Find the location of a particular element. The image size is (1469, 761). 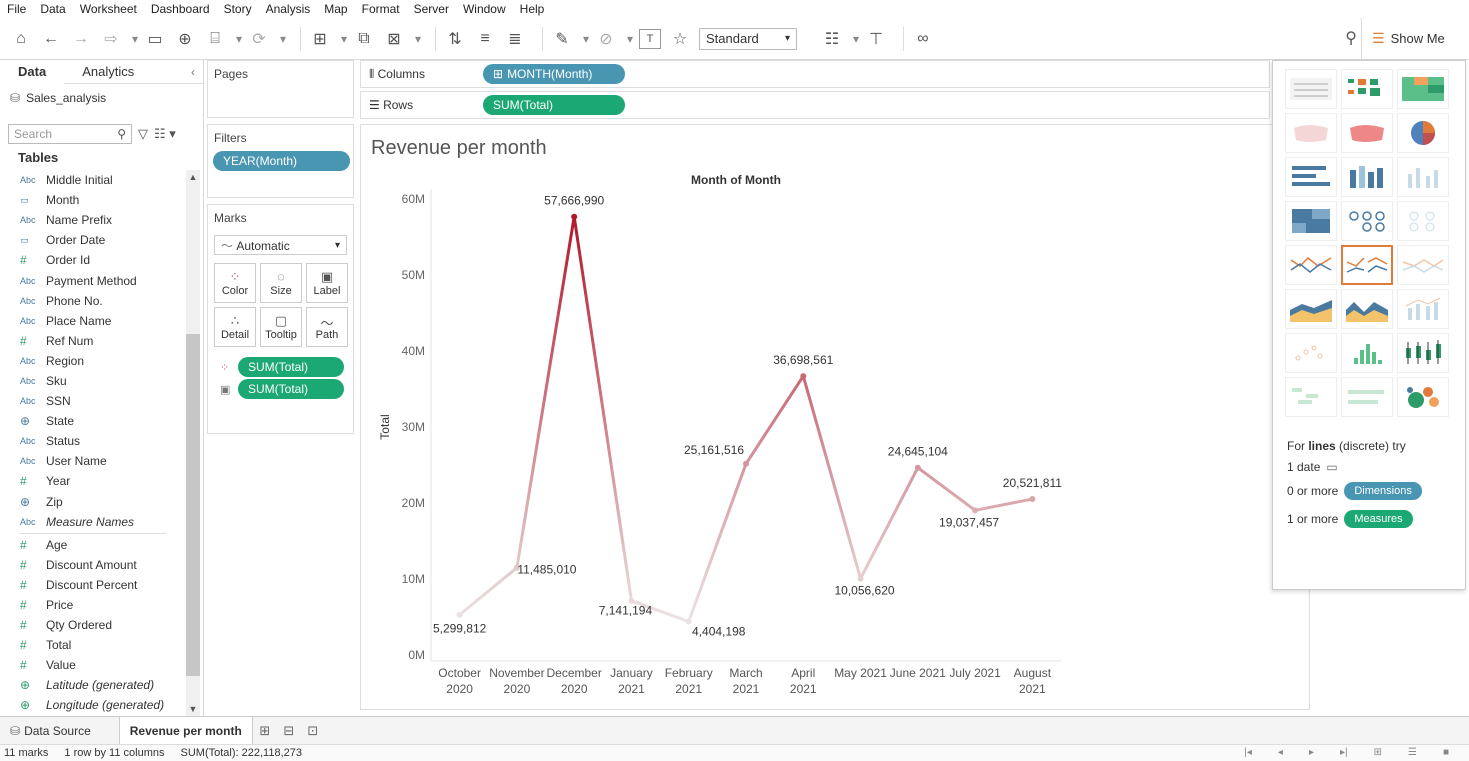

tab-revenue-per-month: Revenue per month is located at coordinates (185, 730).